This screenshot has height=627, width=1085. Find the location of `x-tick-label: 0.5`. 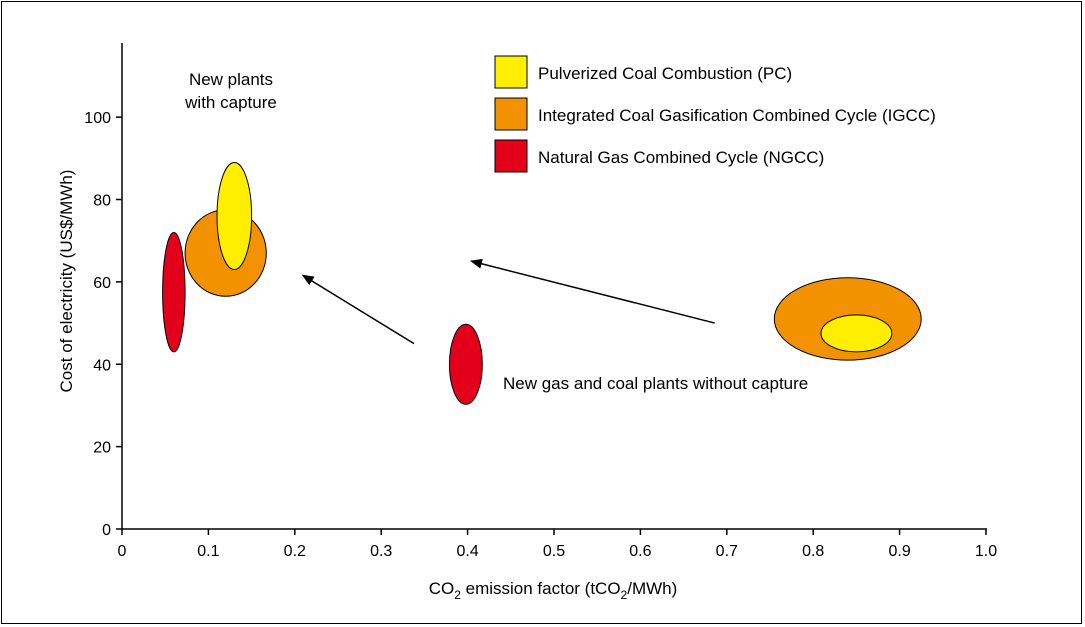

x-tick-label: 0.5 is located at coordinates (554, 551).